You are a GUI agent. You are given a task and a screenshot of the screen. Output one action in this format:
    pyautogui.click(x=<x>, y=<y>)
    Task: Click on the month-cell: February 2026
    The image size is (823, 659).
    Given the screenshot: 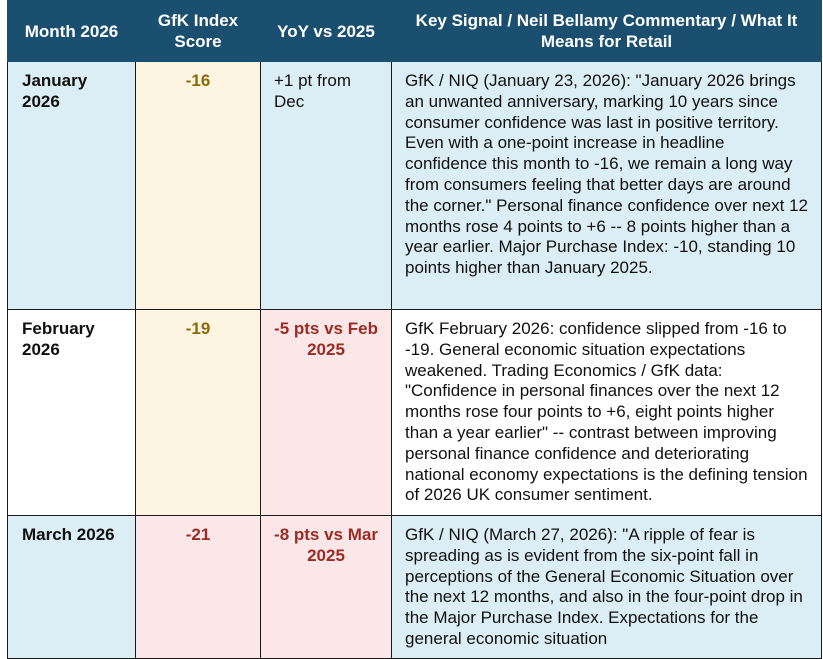 What is the action you would take?
    pyautogui.click(x=71, y=412)
    